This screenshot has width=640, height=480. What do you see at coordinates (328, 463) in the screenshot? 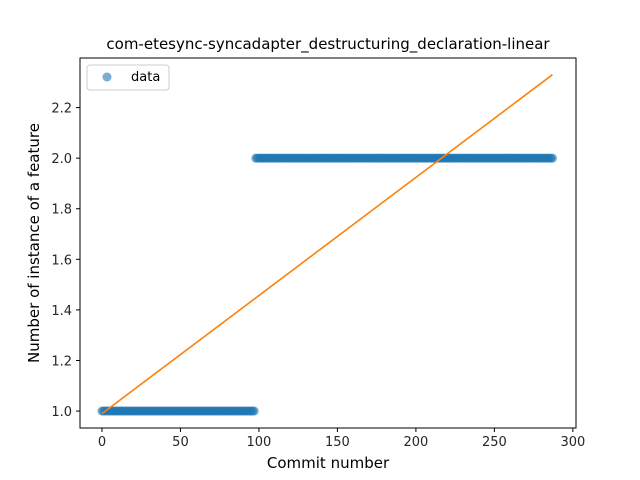
I see `x-axis-label: Commit number` at bounding box center [328, 463].